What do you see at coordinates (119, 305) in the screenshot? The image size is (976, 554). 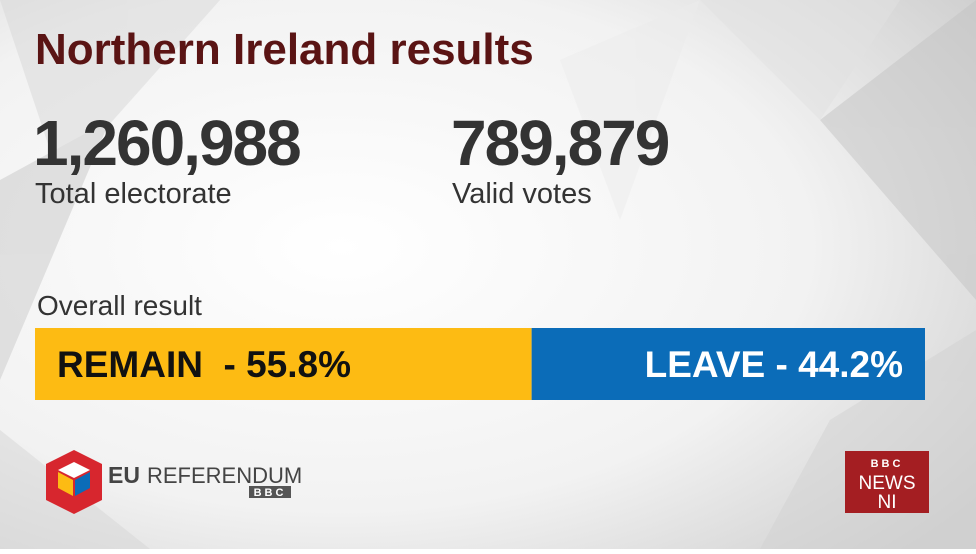 I see `result-title: Overall result` at bounding box center [119, 305].